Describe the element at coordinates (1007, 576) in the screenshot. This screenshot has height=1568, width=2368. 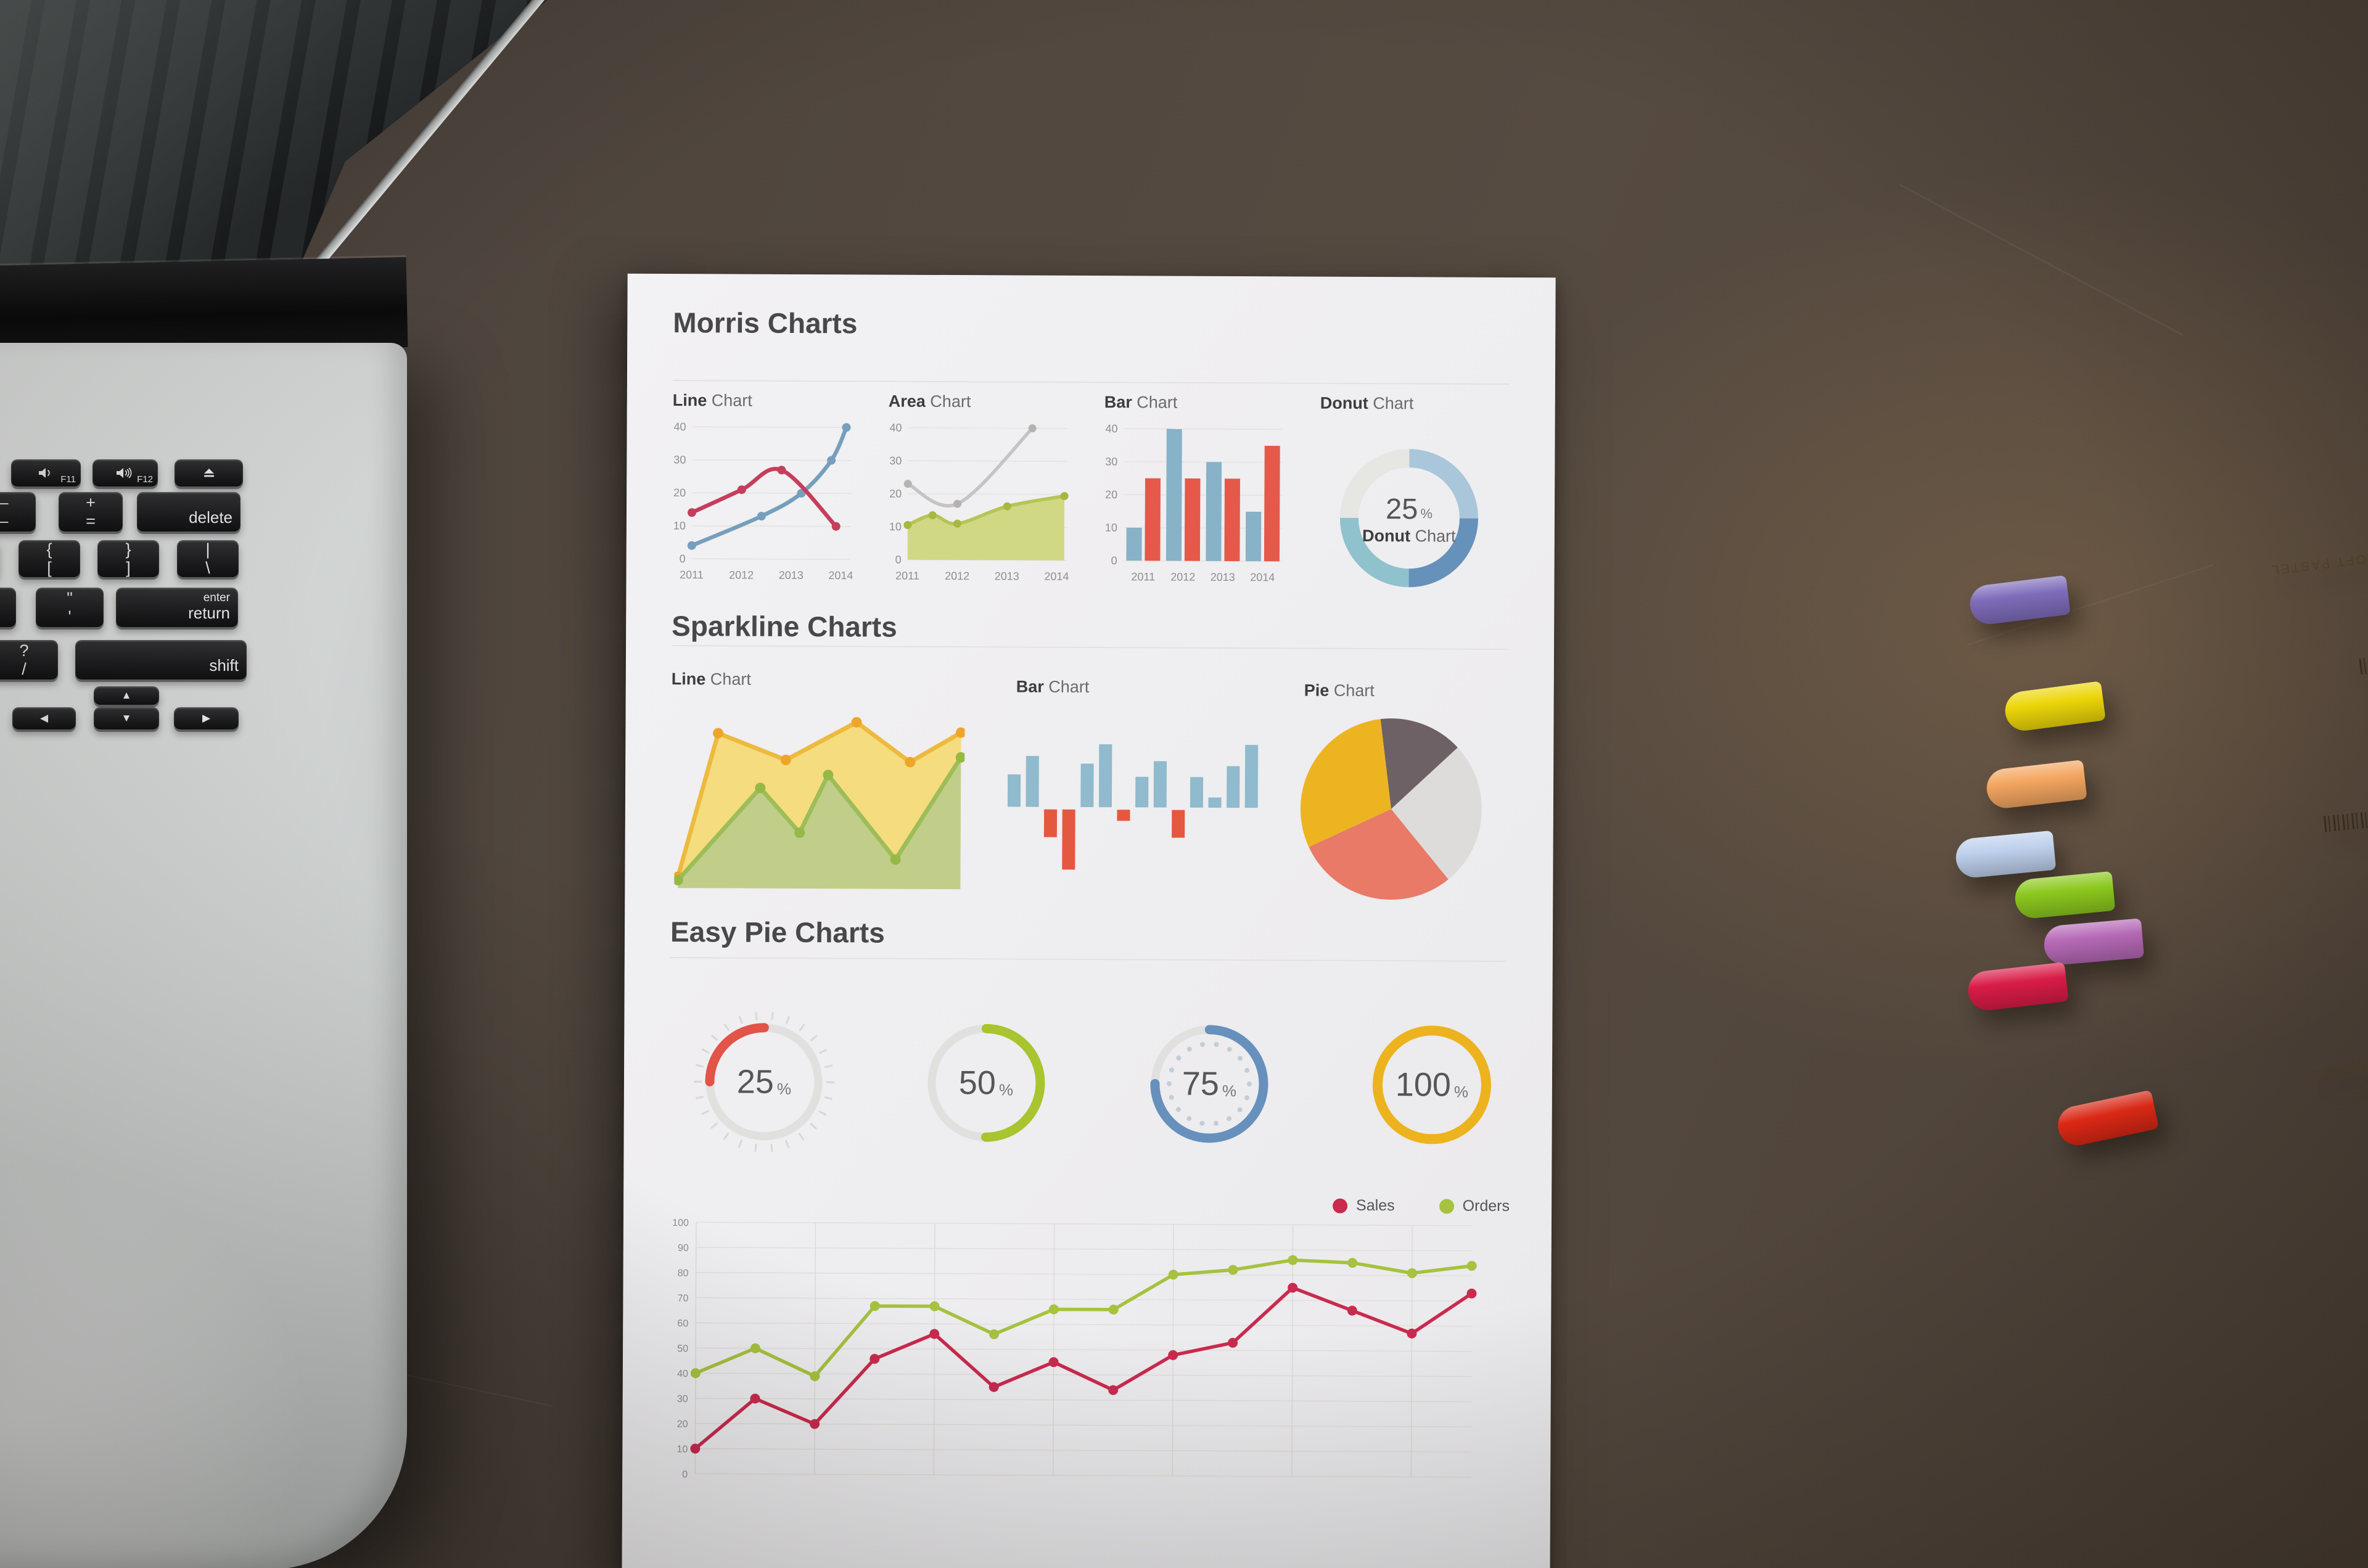
I see `svg-text: 2013` at that location.